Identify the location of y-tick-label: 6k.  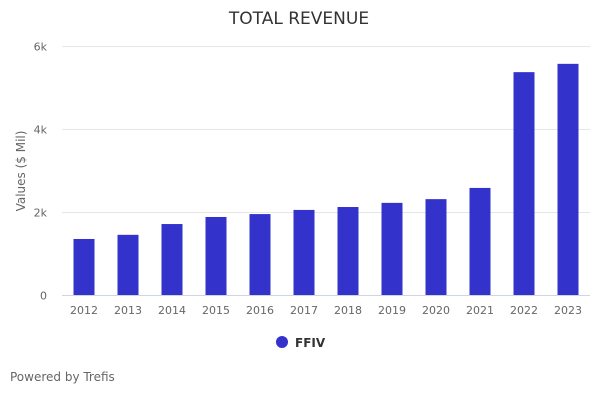
(41, 47).